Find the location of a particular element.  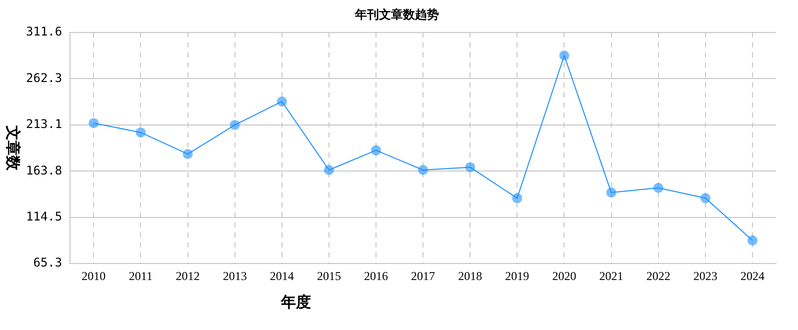

x-tick-label: 2023 is located at coordinates (705, 275).